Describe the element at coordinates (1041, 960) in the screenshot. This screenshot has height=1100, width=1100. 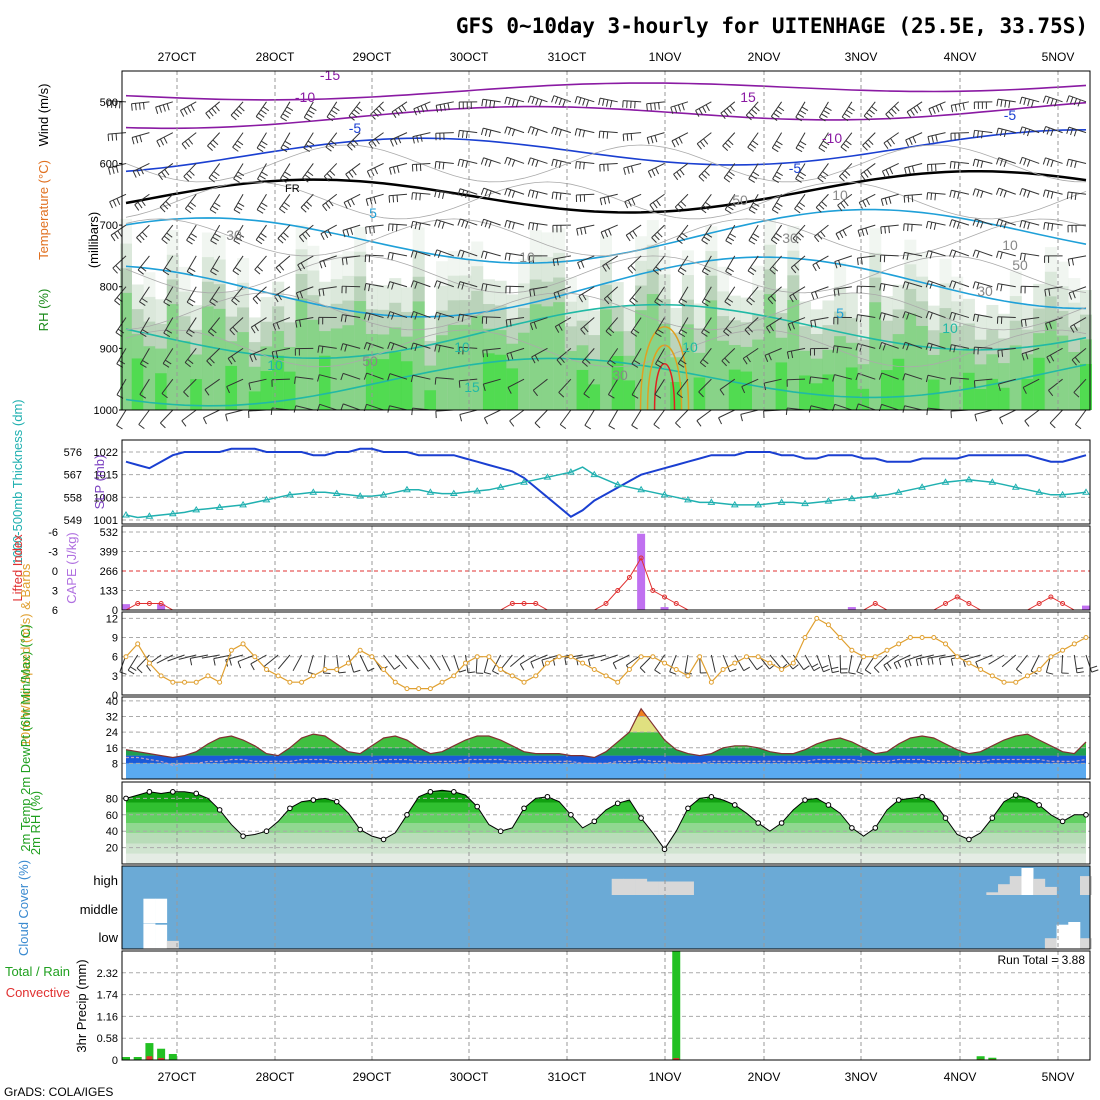
I see `run-total-label: Run Total = 3.88` at that location.